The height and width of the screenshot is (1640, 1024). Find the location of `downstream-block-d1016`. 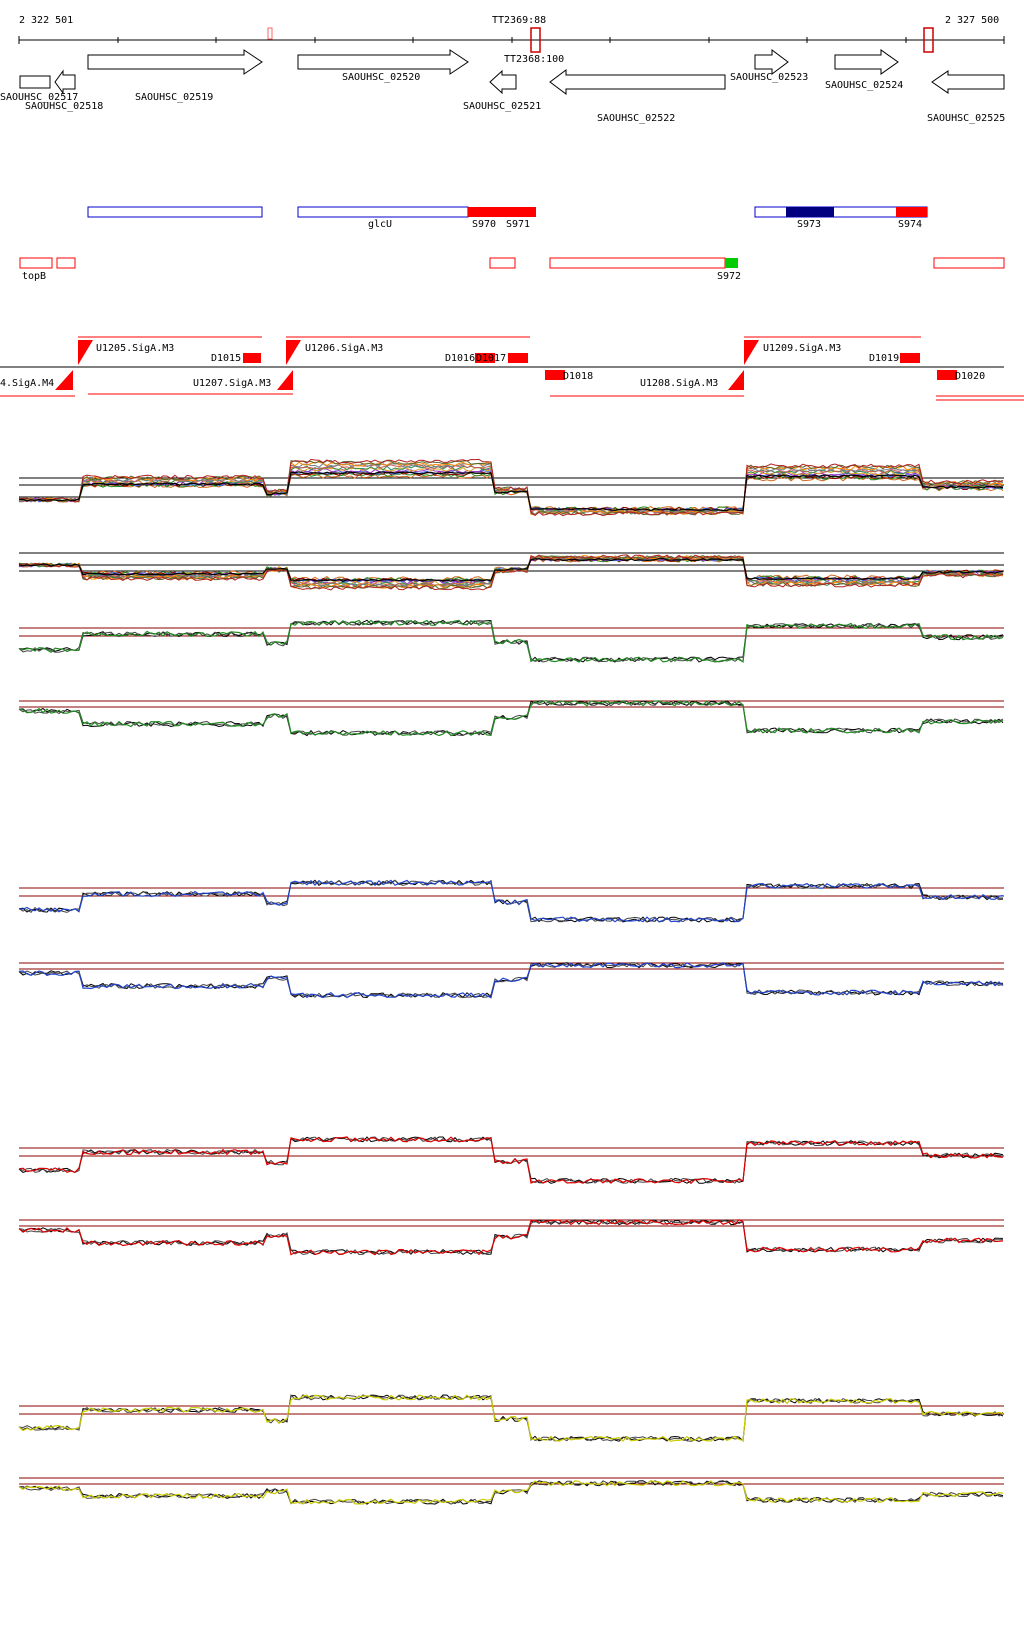

downstream-block-d1016 is located at coordinates (485, 358).